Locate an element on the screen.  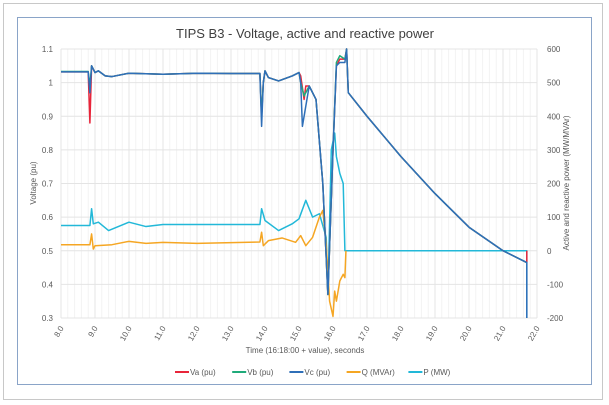
x-axis-label: Time (16:18:00 + value), seconds is located at coordinates (305, 350).